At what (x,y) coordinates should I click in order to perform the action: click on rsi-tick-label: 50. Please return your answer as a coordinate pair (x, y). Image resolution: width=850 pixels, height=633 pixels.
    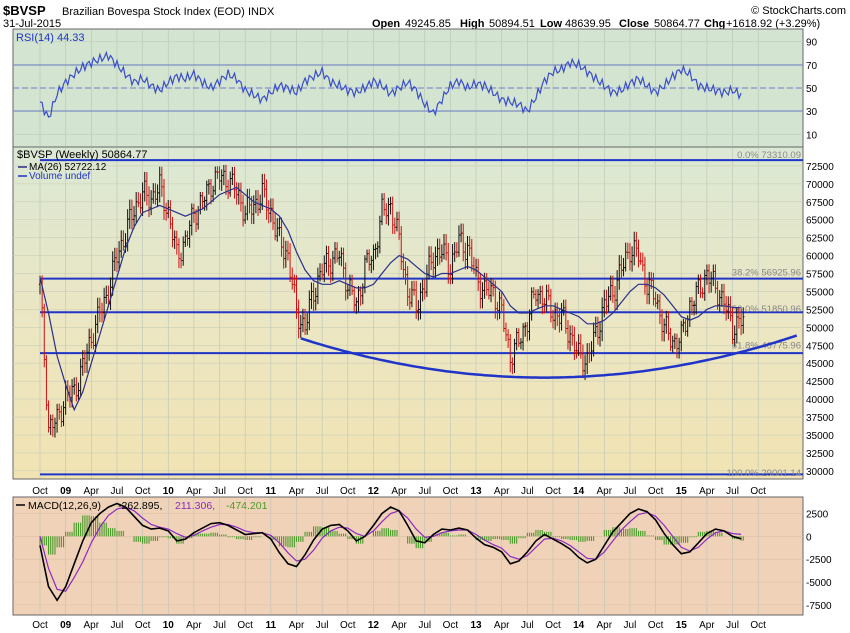
    Looking at the image, I should click on (812, 89).